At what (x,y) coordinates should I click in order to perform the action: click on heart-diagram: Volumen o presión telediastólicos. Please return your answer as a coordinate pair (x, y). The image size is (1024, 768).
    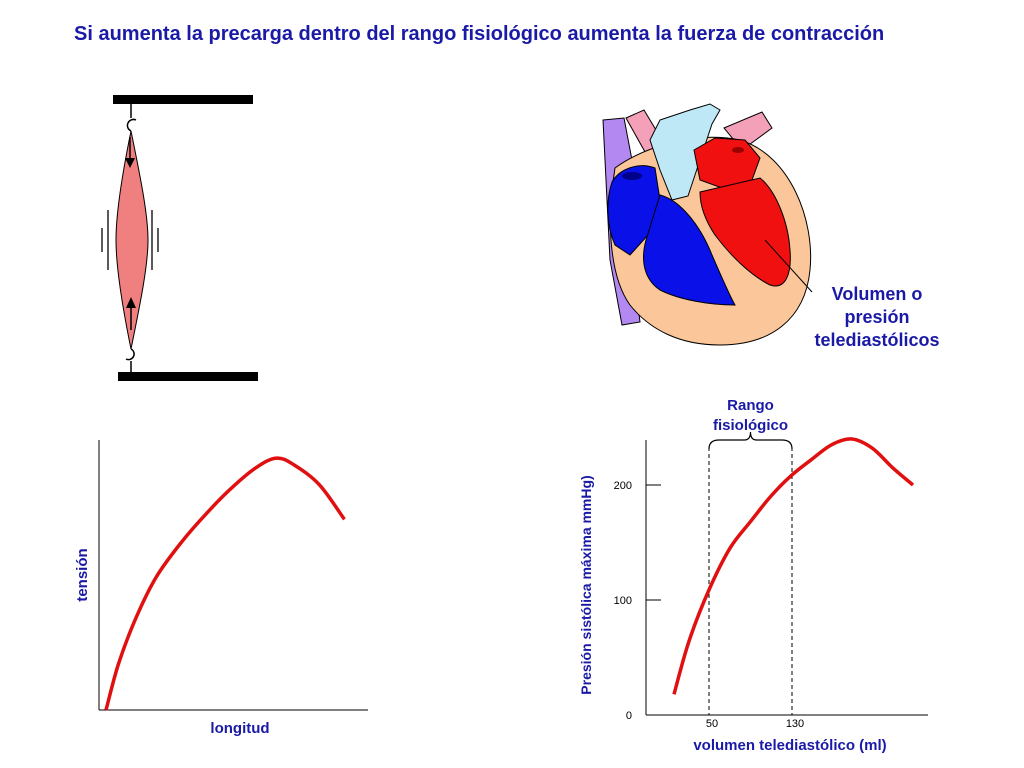
    Looking at the image, I should click on (771, 226).